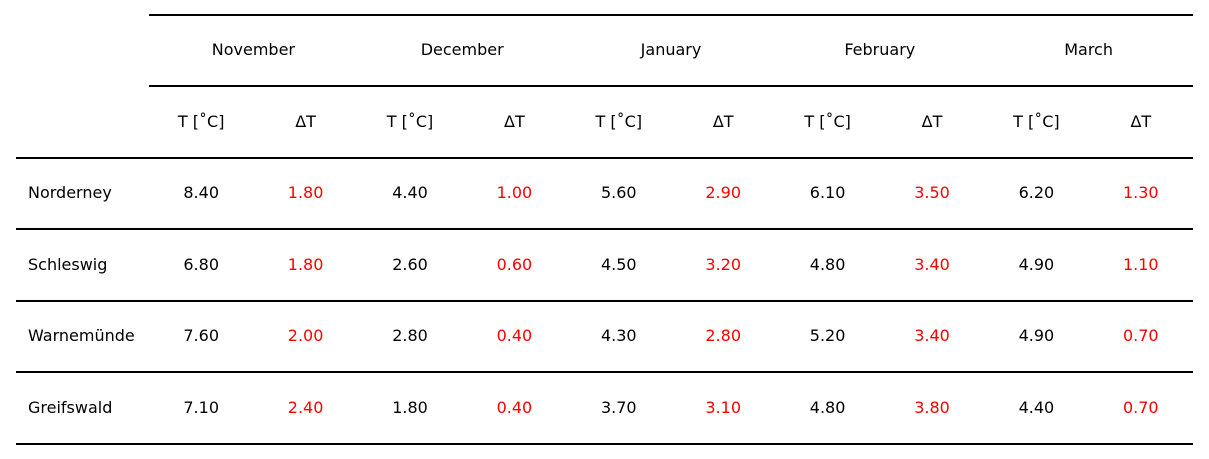  I want to click on table-top-rule, so click(671, 15).